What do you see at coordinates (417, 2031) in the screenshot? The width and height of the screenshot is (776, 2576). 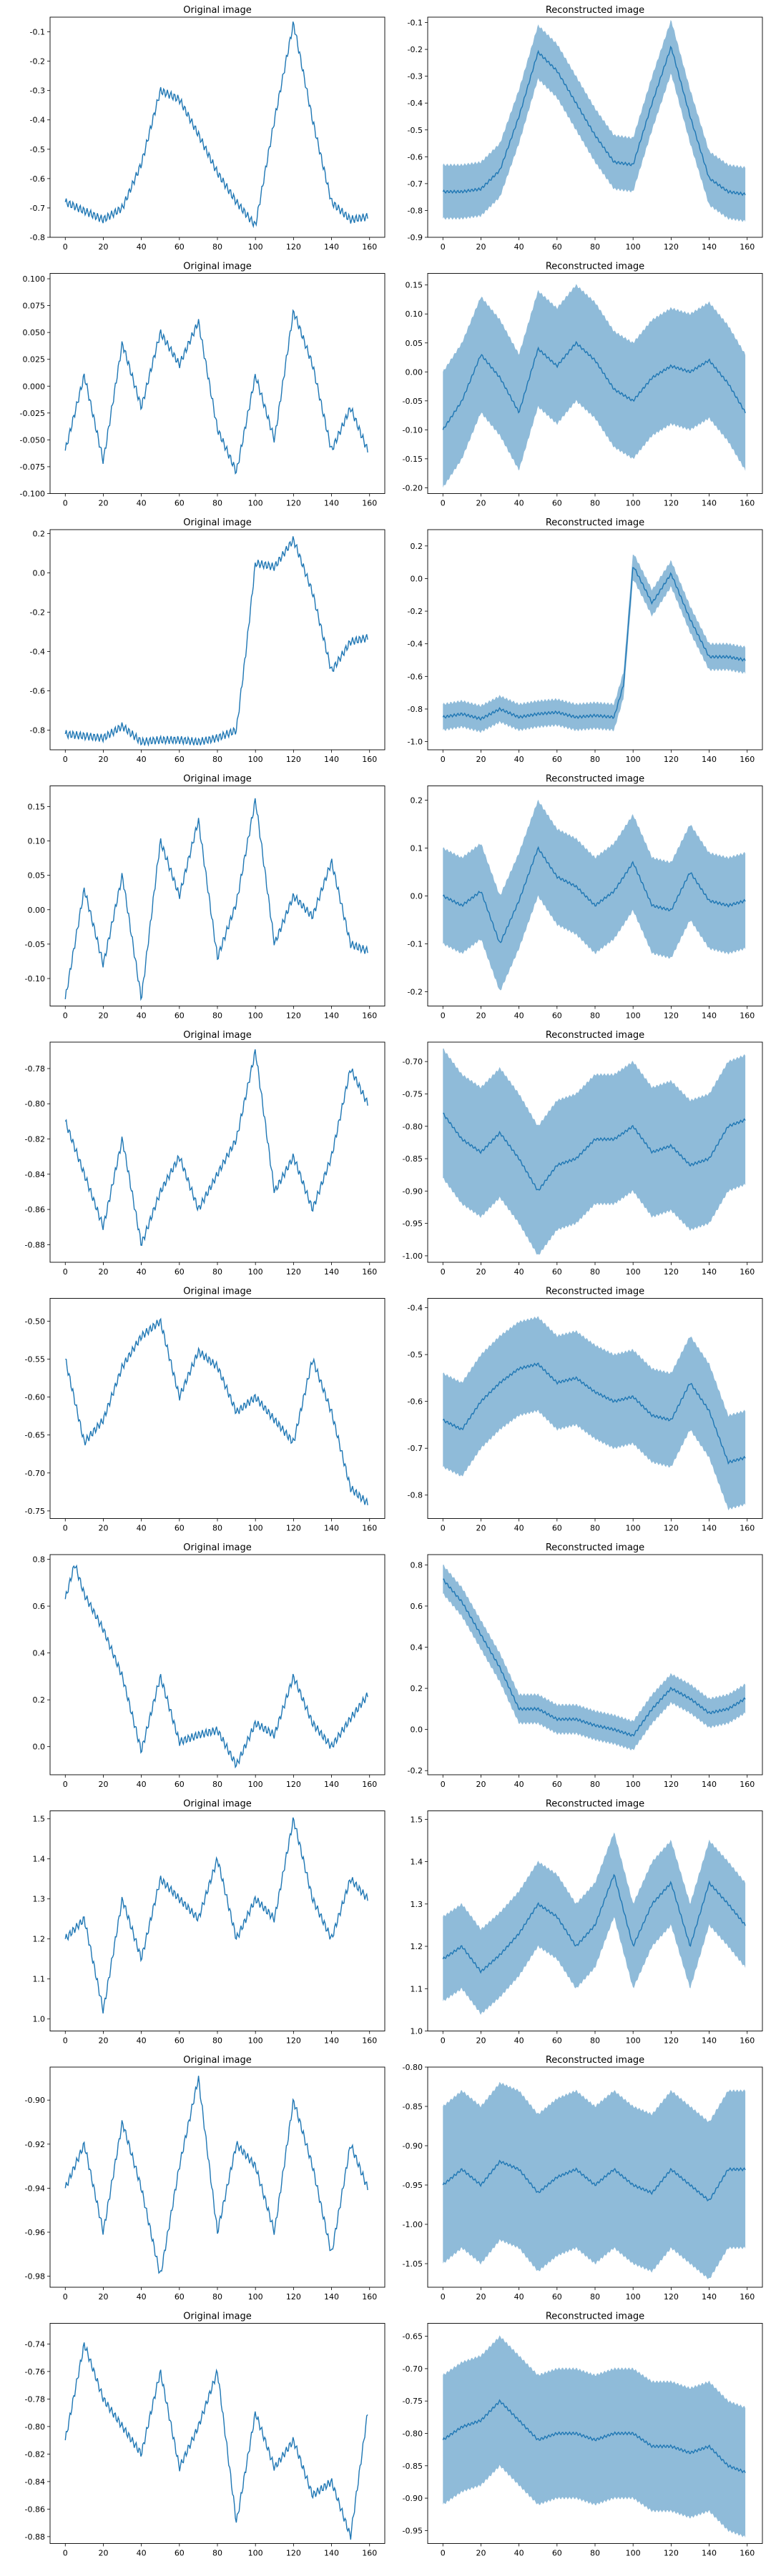 I see `y-tick-label: 1.0` at bounding box center [417, 2031].